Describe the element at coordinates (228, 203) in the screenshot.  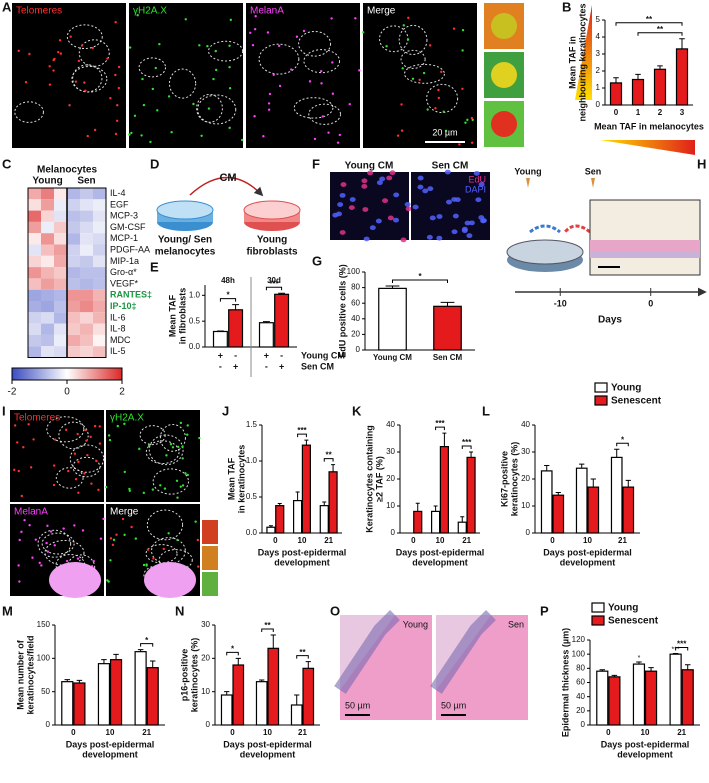
I see `dish-illustration` at that location.